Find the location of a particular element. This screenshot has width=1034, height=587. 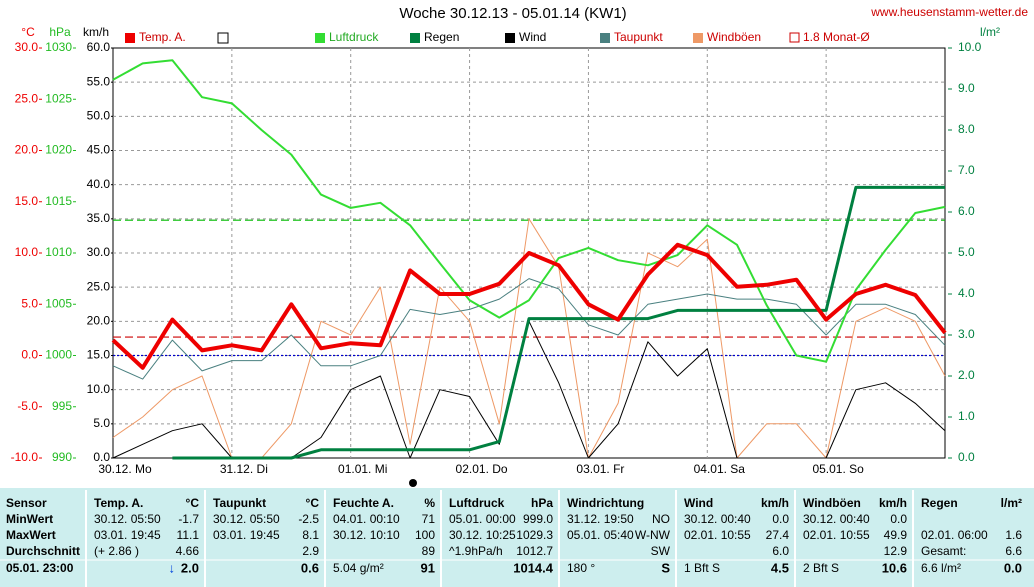

tick-label: 995 is located at coordinates (62, 406).